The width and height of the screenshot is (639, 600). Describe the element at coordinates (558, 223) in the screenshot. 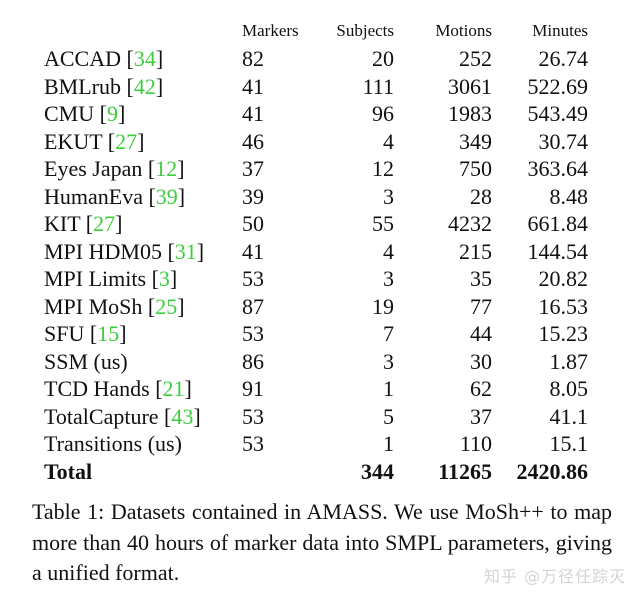

I see `minutes-cell: 661.84` at that location.